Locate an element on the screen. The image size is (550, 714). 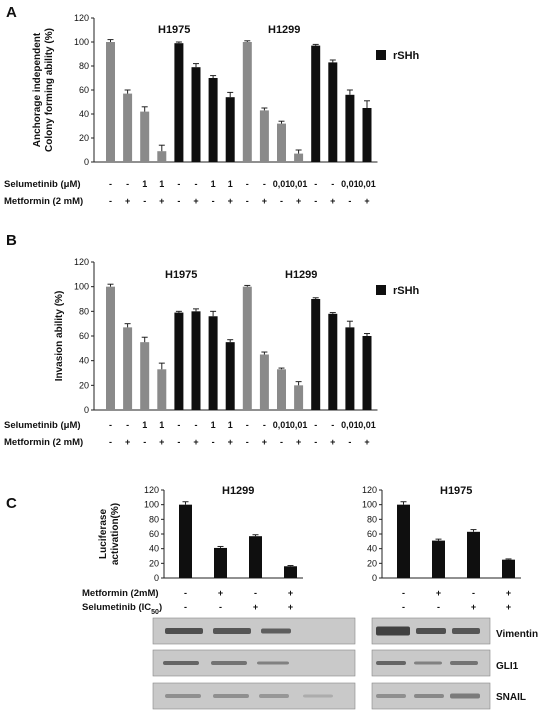
chart-a-title-h1975: H1975 is located at coordinates (174, 30).